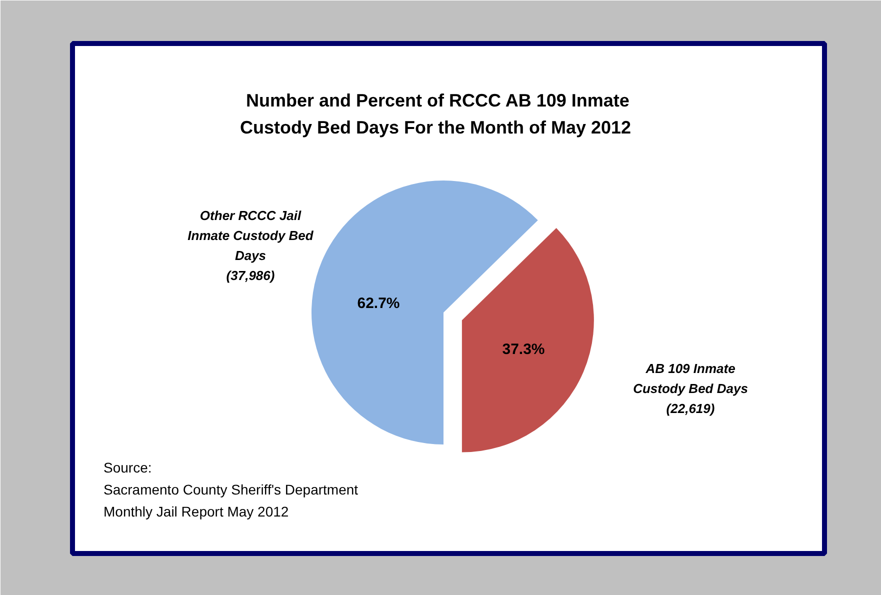 This screenshot has width=881, height=595. What do you see at coordinates (231, 490) in the screenshot?
I see `source-note: Source: Sacramento County Sheriff's Department Monthly Jail Report May 2012` at bounding box center [231, 490].